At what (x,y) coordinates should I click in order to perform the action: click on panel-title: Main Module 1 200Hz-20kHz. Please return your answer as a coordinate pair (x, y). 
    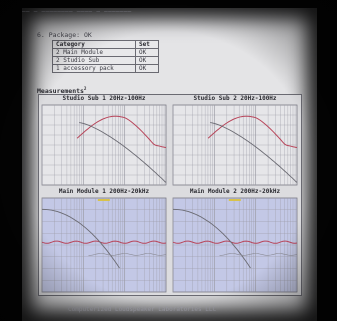
    Looking at the image, I should click on (104, 191).